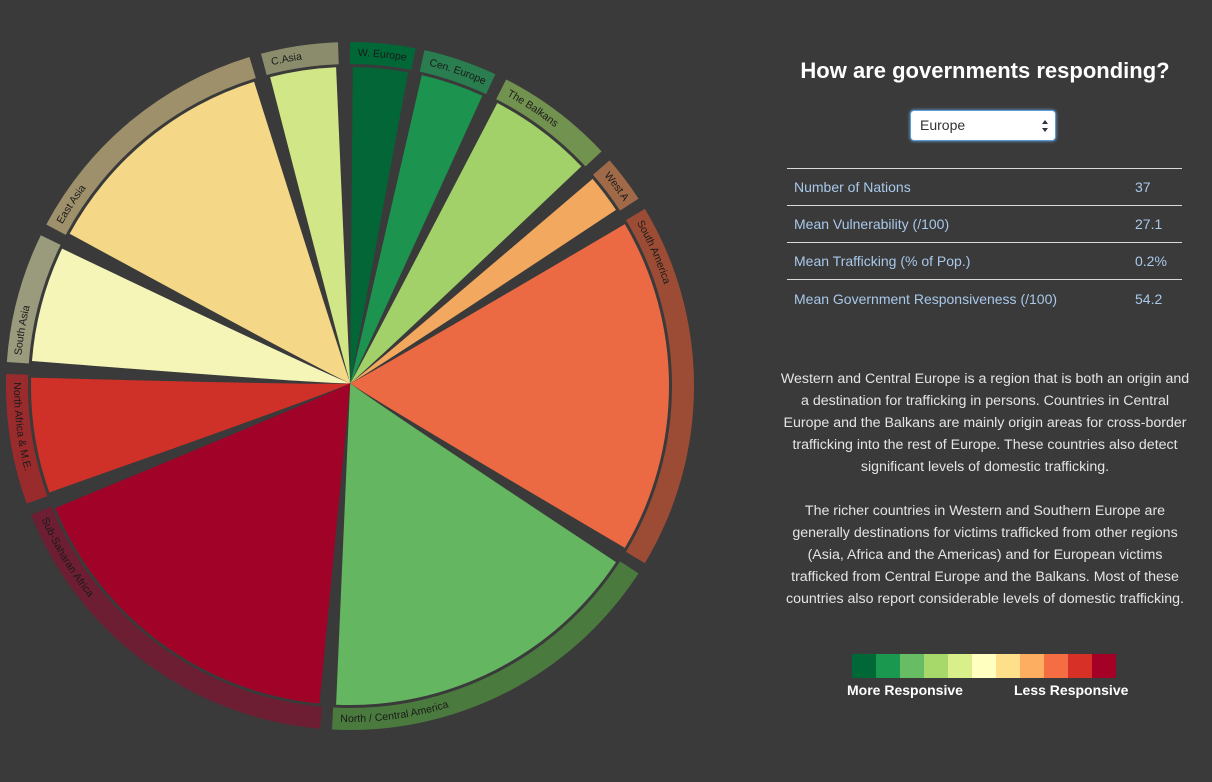 This screenshot has height=782, width=1212. Describe the element at coordinates (660, 386) in the screenshot. I see `arc-south-america` at that location.